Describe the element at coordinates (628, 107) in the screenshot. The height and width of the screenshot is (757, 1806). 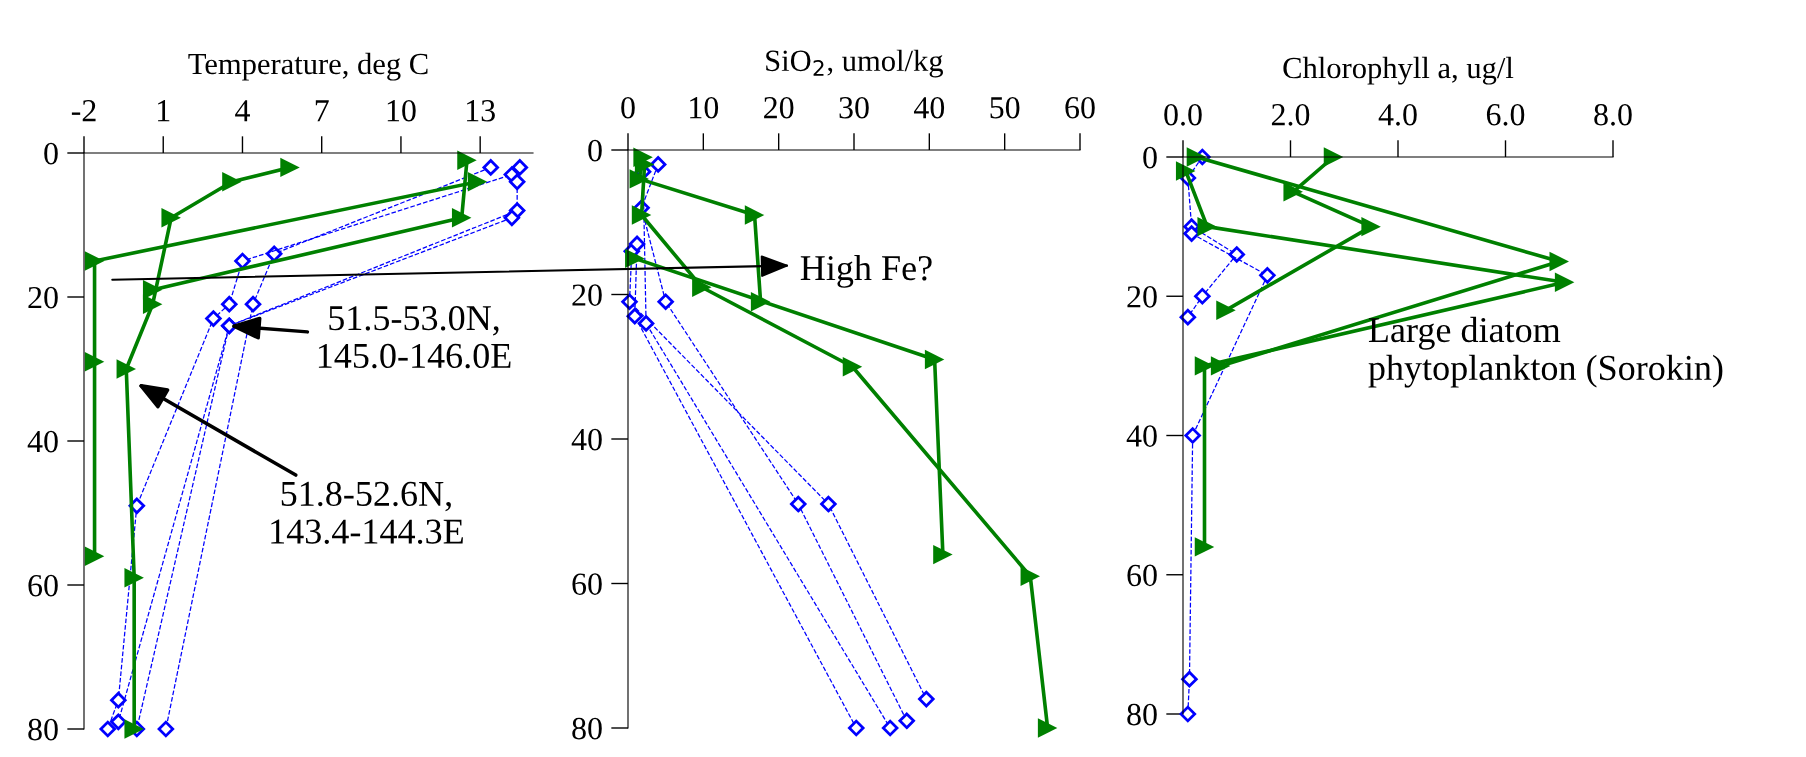
I see `x-tick-label: 0` at that location.